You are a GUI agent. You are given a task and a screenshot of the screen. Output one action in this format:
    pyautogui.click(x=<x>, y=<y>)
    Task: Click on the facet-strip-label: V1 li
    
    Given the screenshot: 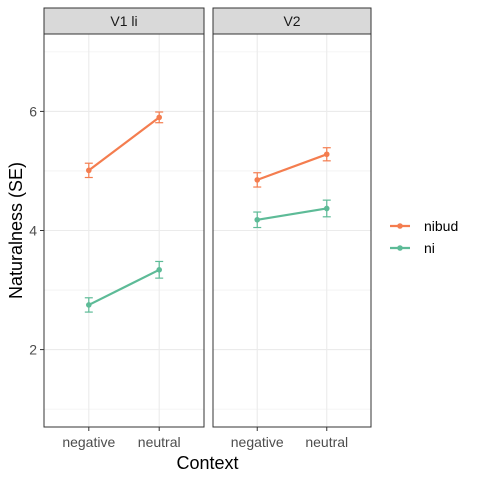 What is the action you would take?
    pyautogui.click(x=123, y=21)
    